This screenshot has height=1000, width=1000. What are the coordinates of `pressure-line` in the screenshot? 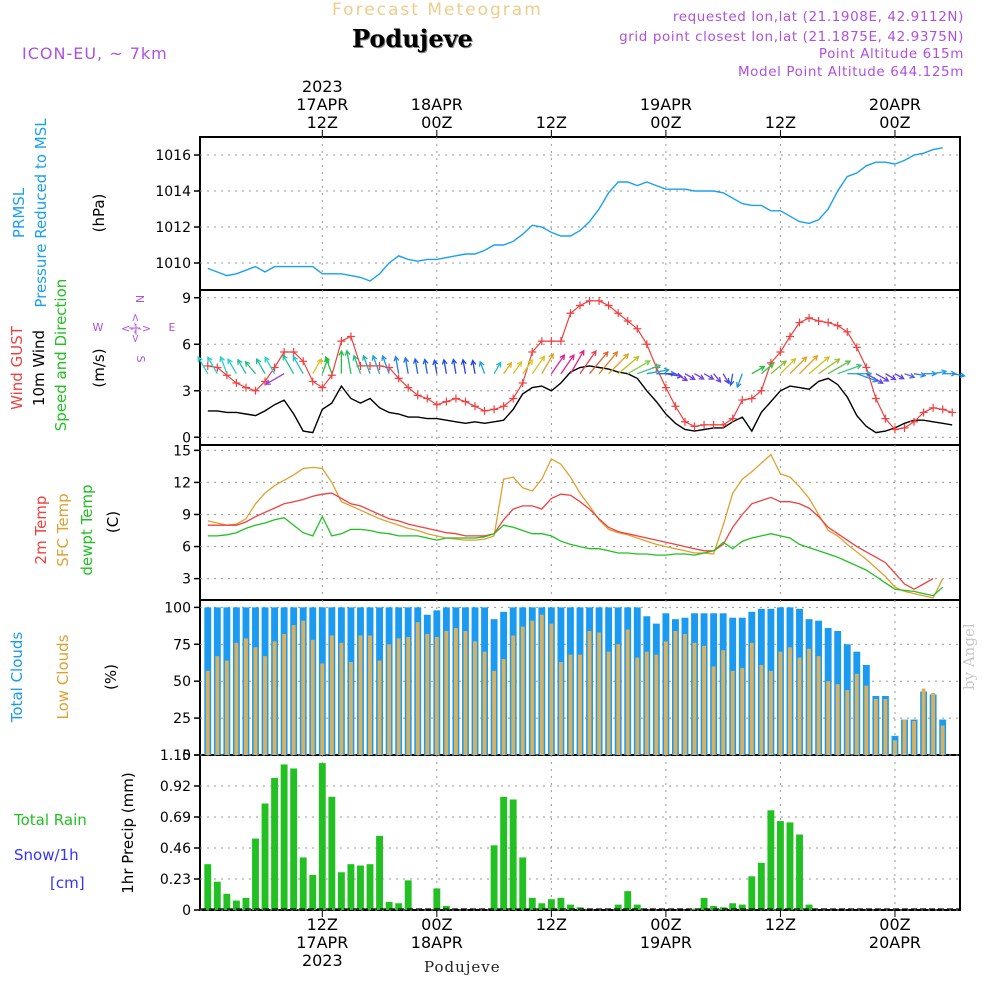 It's located at (575, 214).